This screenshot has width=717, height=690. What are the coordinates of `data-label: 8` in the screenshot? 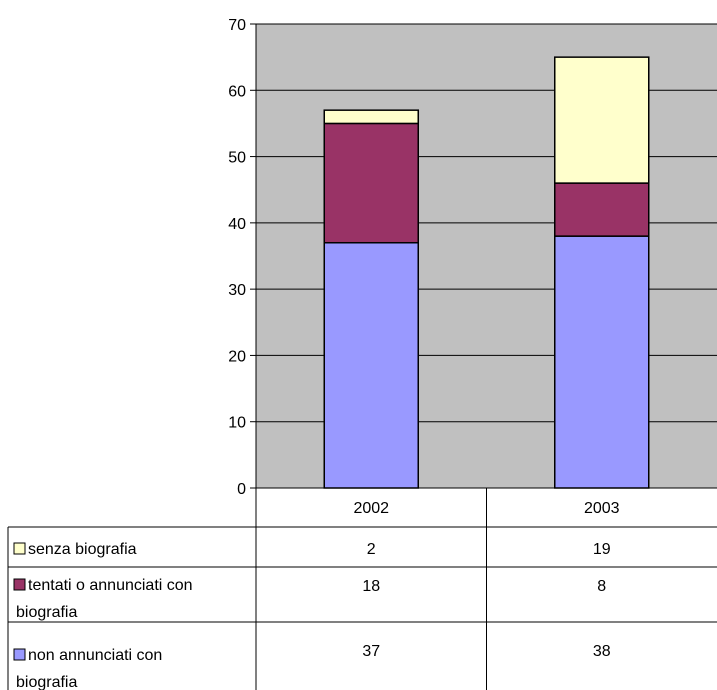 It's located at (601, 586).